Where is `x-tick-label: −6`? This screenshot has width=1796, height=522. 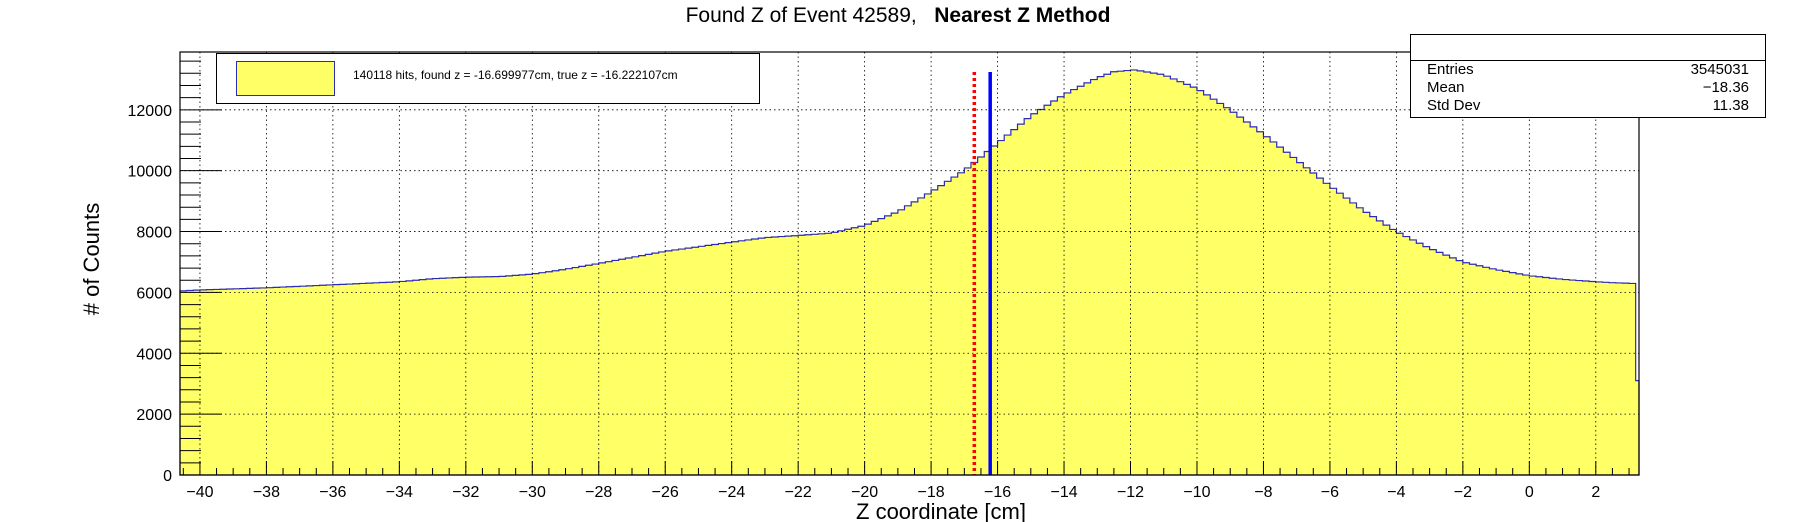 x-tick-label: −6 is located at coordinates (1330, 492).